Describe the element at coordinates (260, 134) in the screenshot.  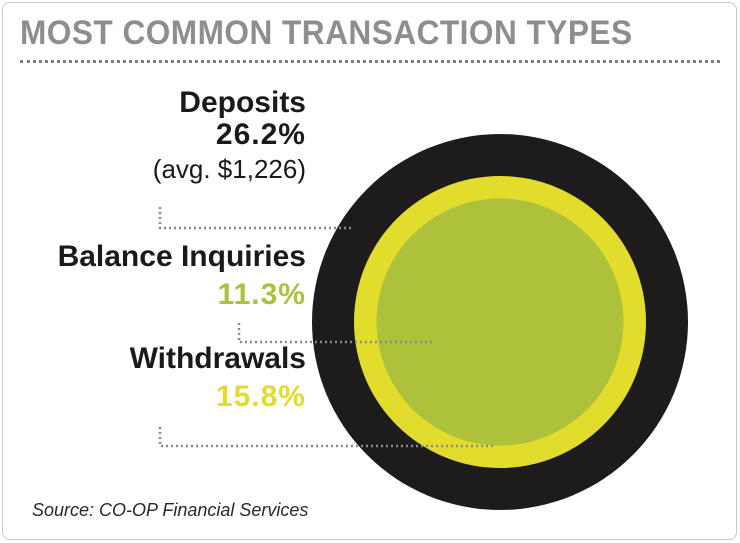
I see `deposits-percent: 26.2%` at that location.